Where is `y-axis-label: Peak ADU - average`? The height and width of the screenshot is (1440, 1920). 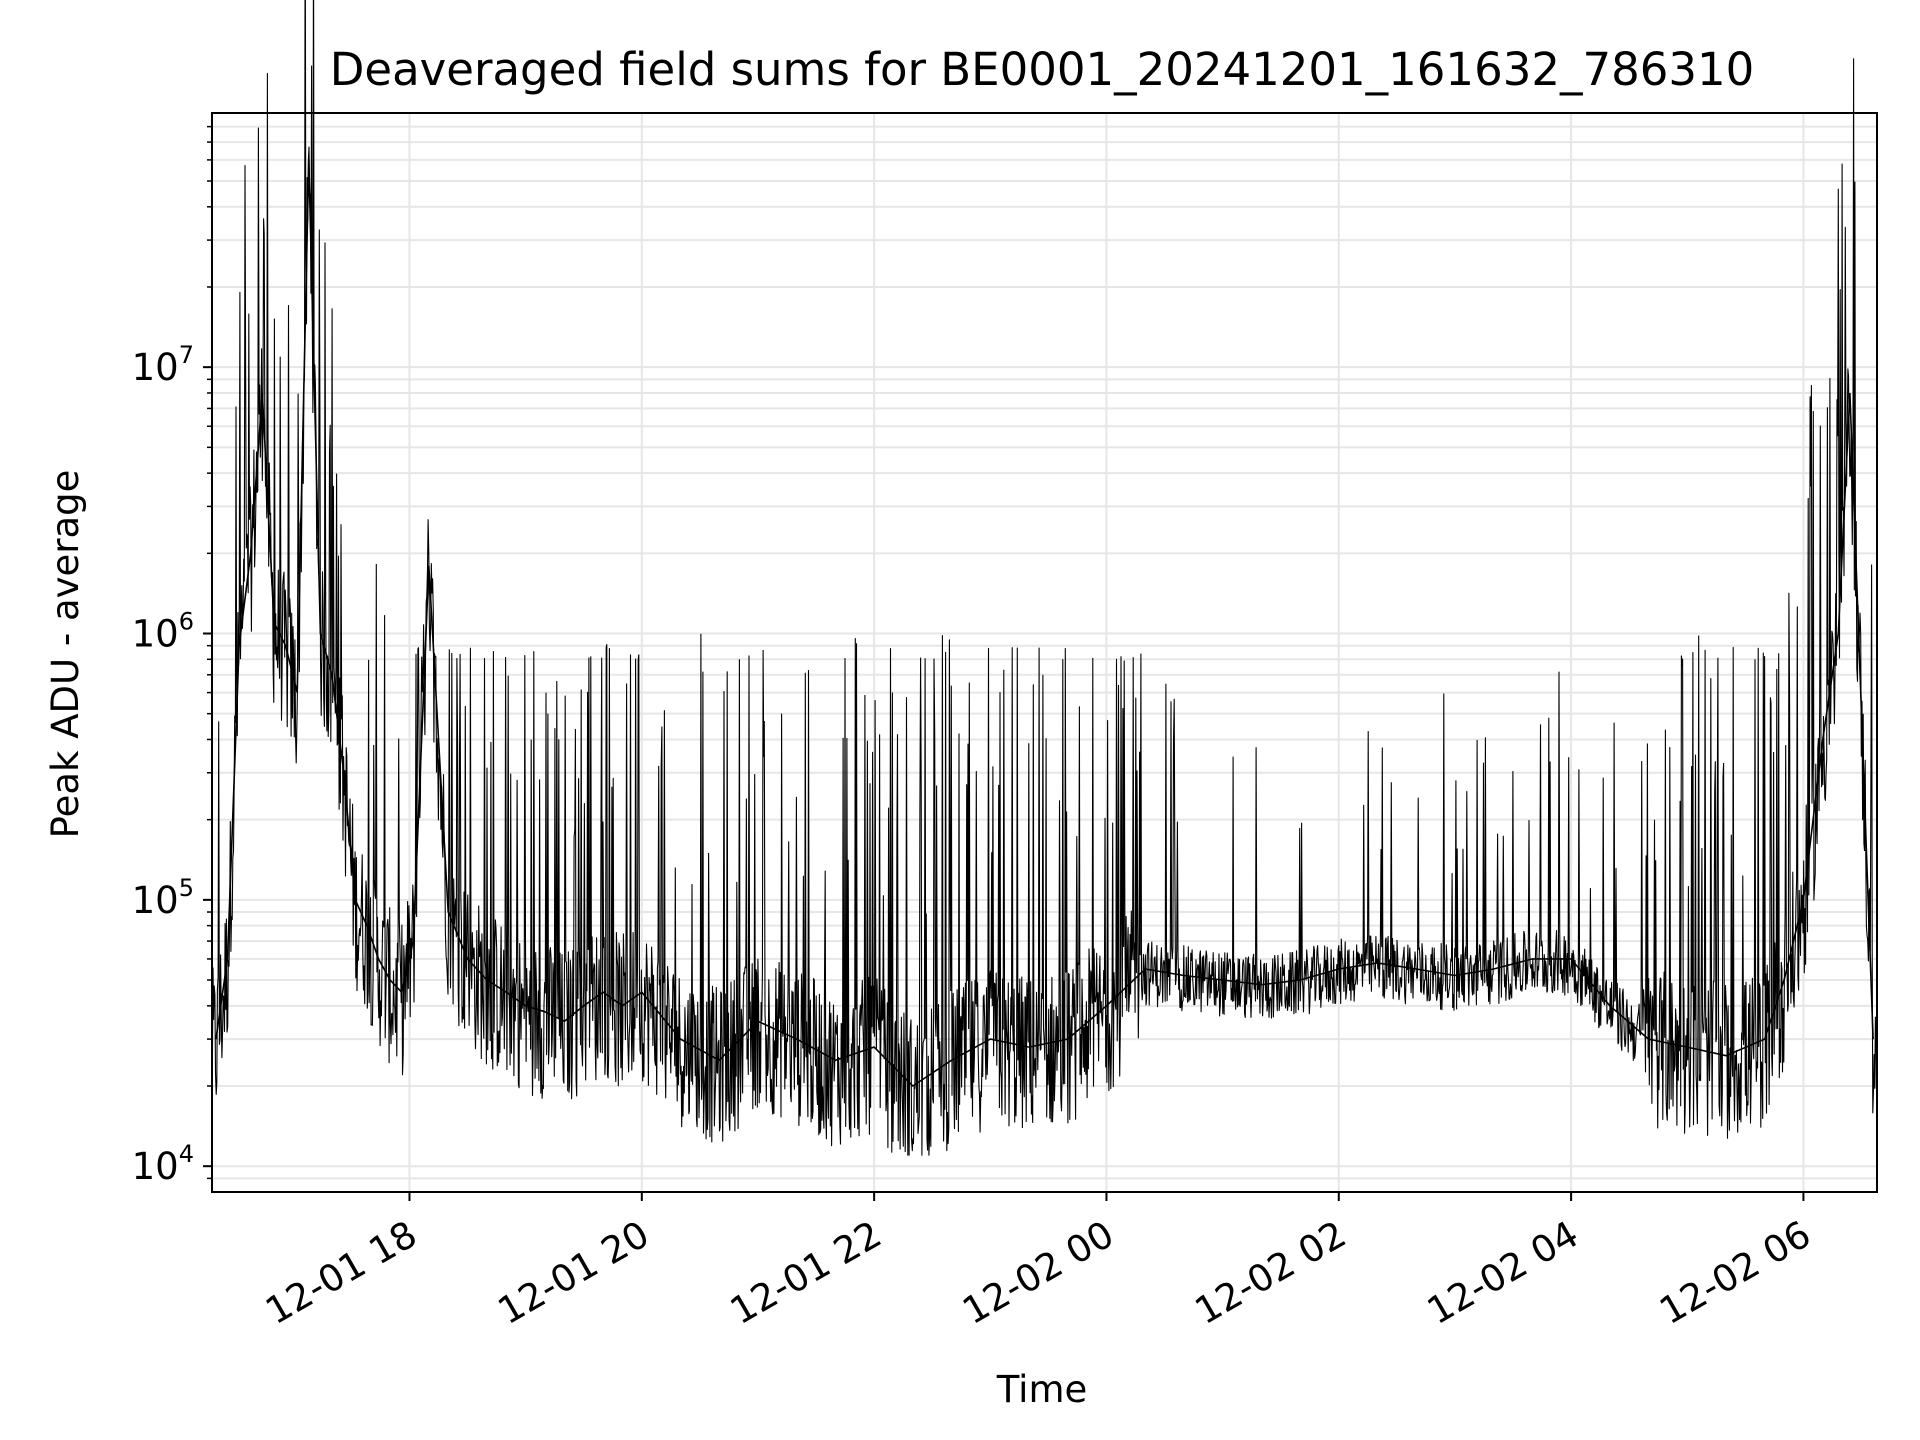 y-axis-label: Peak ADU - average is located at coordinates (65, 654).